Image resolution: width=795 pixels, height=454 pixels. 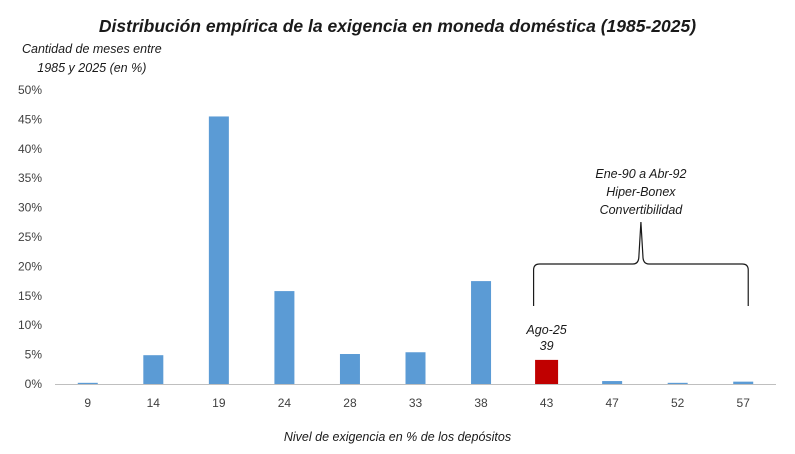 I want to click on y-tick-label: 15%, so click(x=30, y=296).